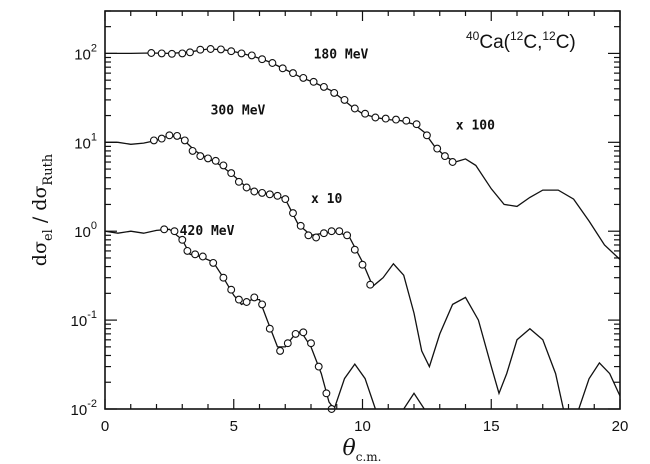 This screenshot has width=650, height=464. I want to click on y-tick-label: 10⁰, so click(85, 230).